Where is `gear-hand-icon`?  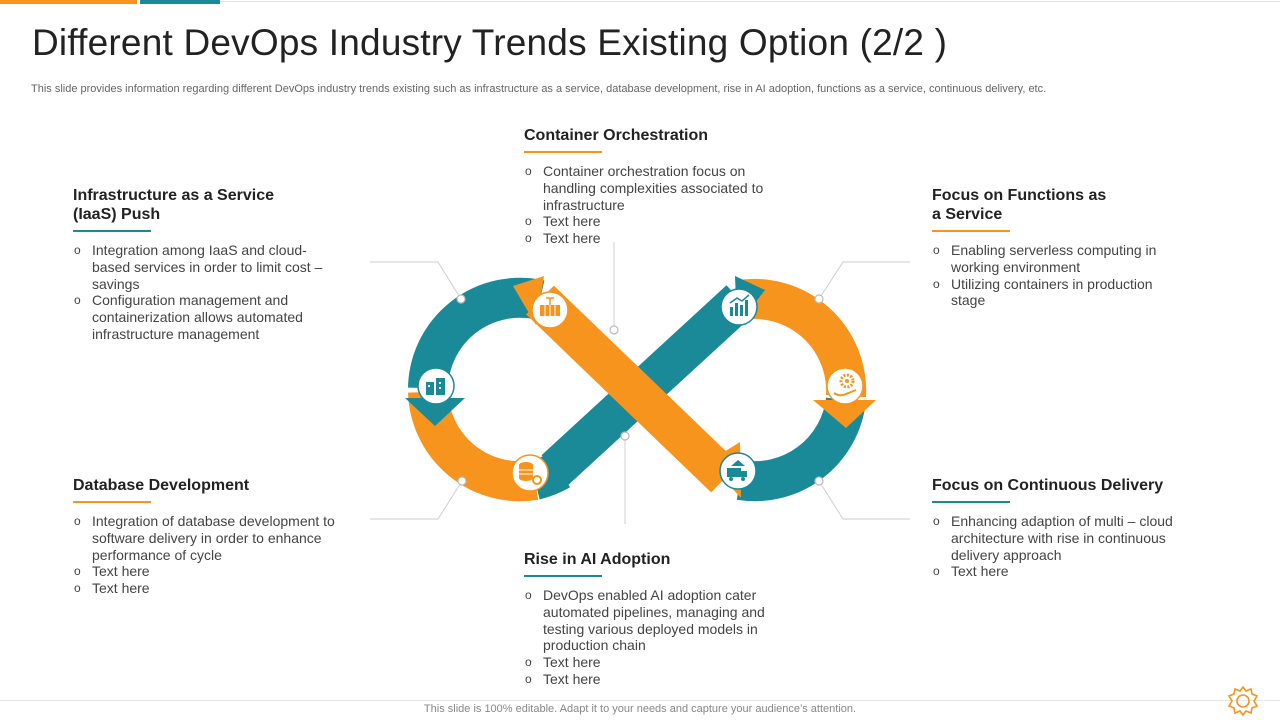 gear-hand-icon is located at coordinates (845, 386).